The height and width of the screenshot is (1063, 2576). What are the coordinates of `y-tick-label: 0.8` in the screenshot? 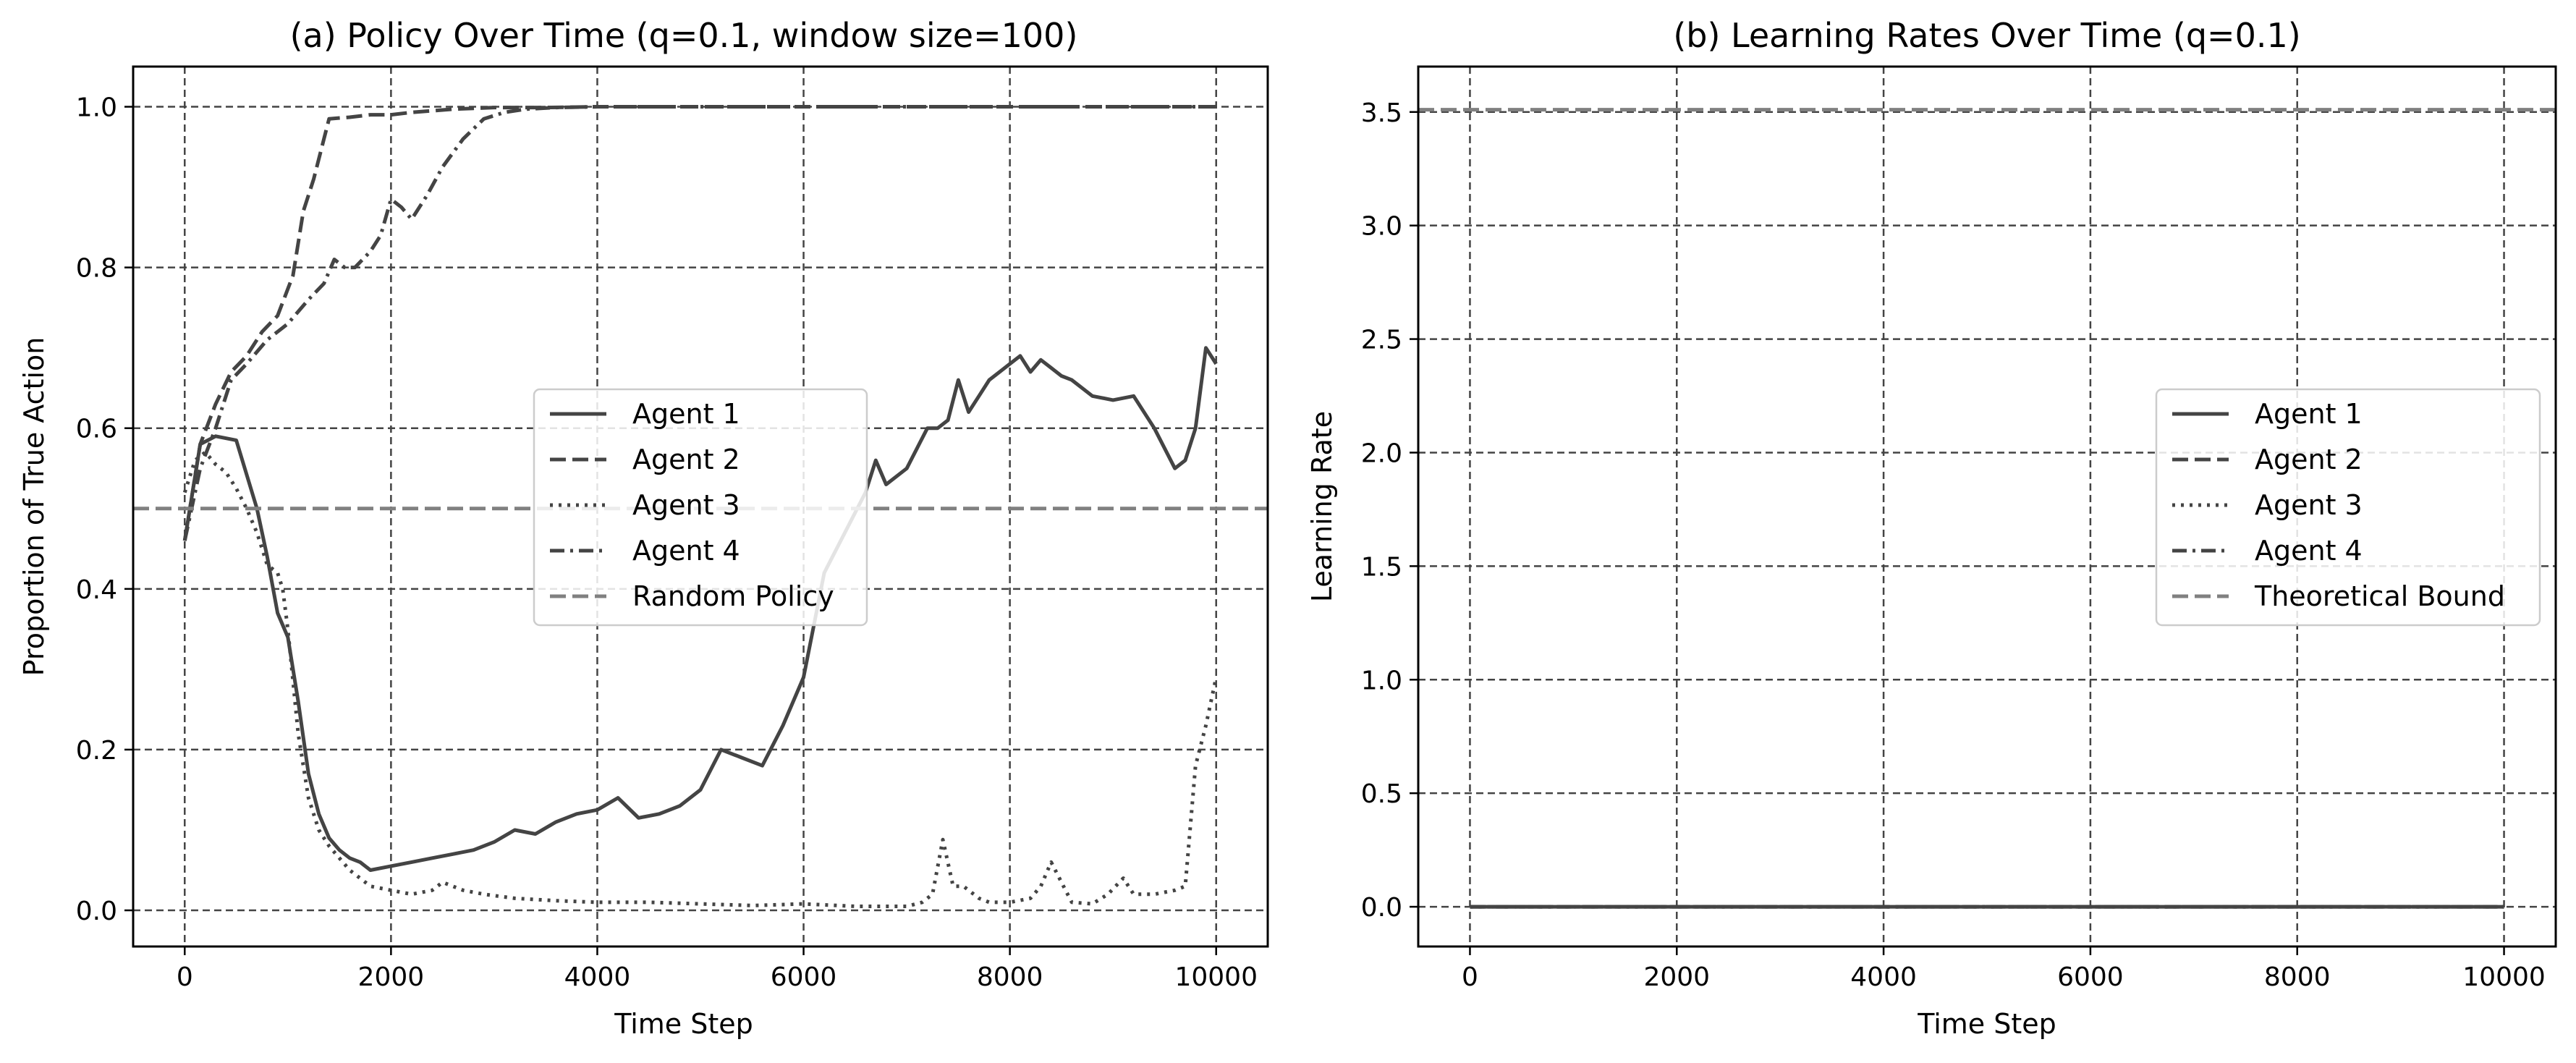 It's located at (96, 269).